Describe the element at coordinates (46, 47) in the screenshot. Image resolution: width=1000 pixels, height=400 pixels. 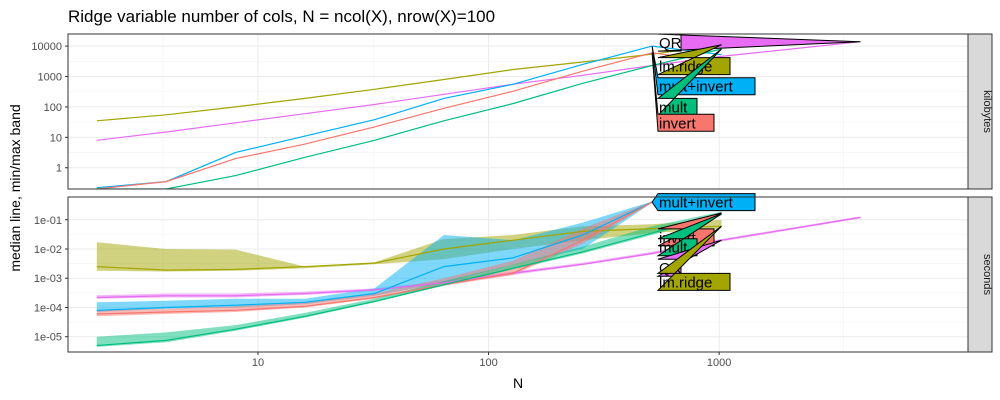
I see `y-tick-label: 10000` at that location.